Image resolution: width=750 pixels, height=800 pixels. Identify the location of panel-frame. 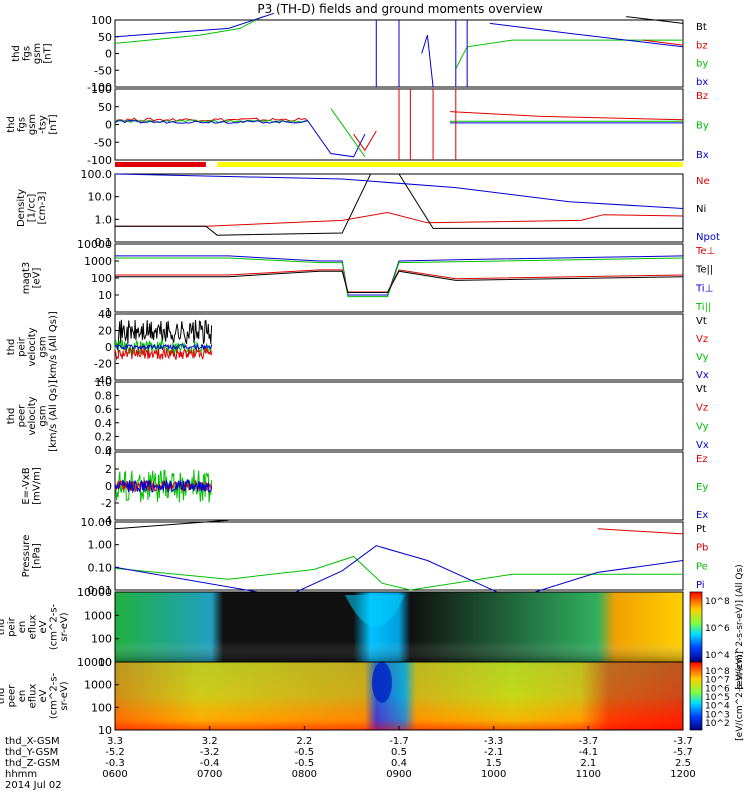
(399, 208).